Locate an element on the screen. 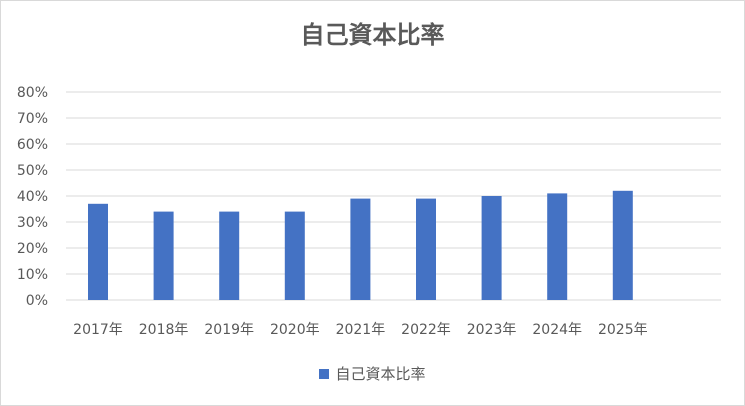 This screenshot has width=745, height=406. y-tick-label: 60% is located at coordinates (32, 145).